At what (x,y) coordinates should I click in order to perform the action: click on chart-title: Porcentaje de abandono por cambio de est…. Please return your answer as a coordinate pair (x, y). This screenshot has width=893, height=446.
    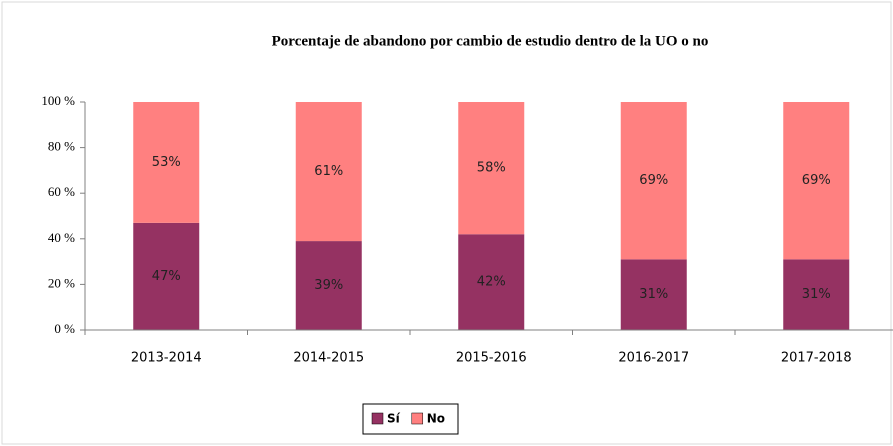
    Looking at the image, I should click on (490, 41).